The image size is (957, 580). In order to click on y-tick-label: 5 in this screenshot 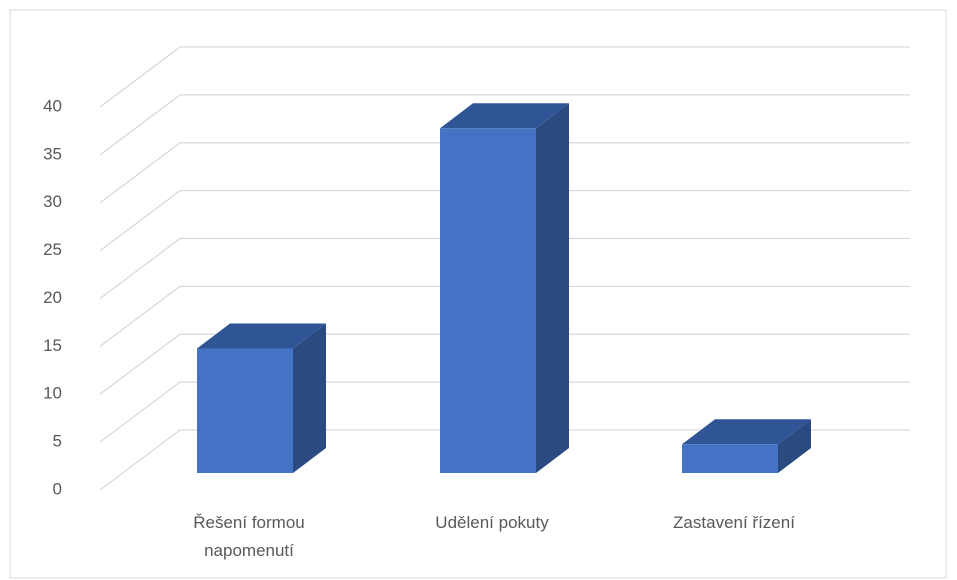, I will do `click(57, 441)`.